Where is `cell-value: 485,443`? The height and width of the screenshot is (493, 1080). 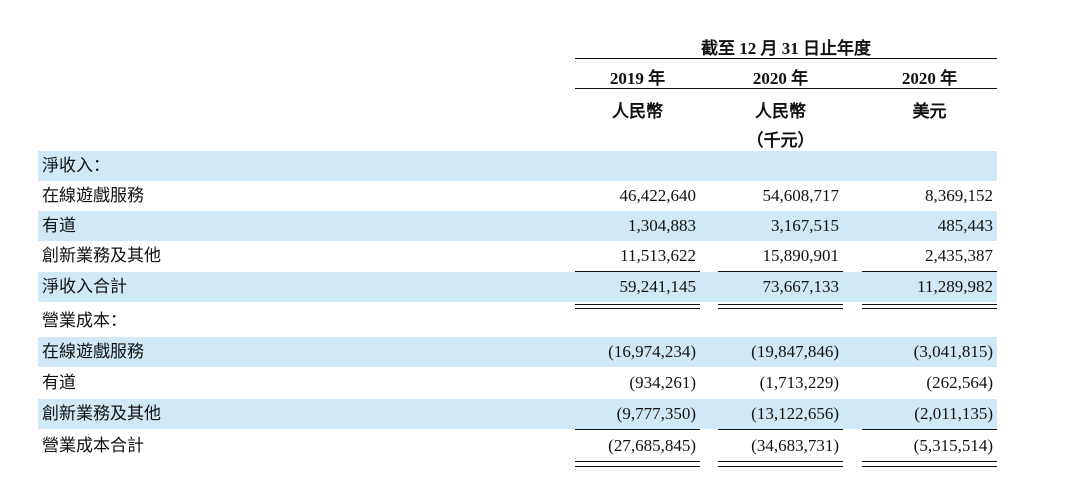
cell-value: 485,443 is located at coordinates (965, 225).